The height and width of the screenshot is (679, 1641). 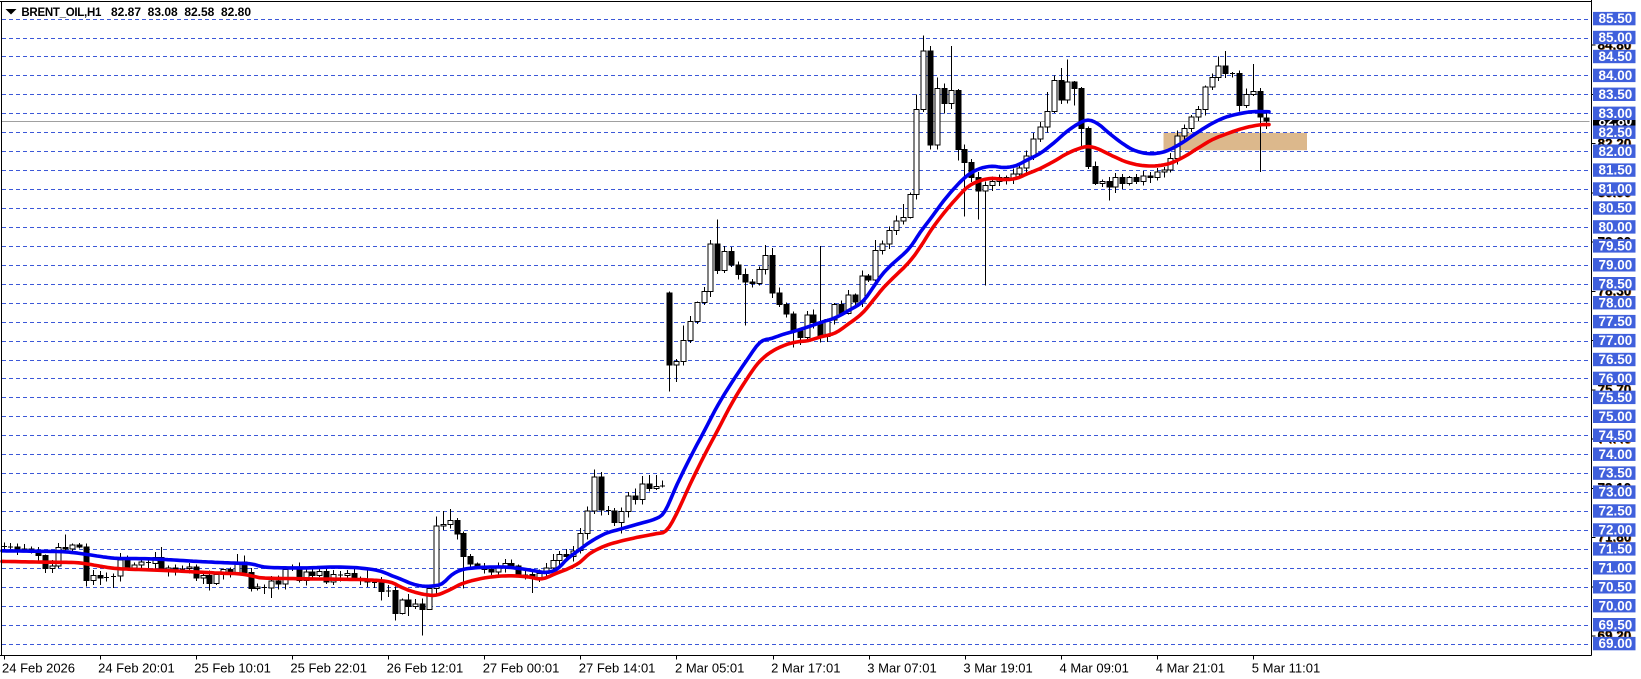 I want to click on svg-text: 4 Mar 21:01, so click(x=1190, y=668).